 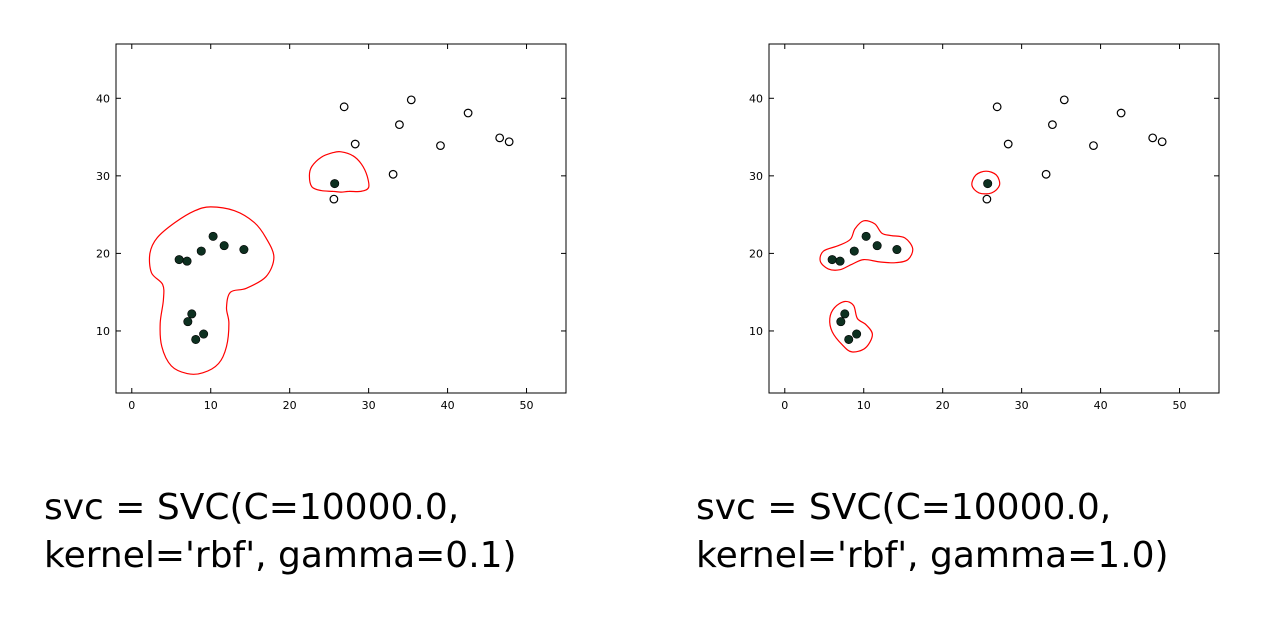 I want to click on caption-line-2: kernel='rbf', gamma=1.0), so click(x=932, y=555).